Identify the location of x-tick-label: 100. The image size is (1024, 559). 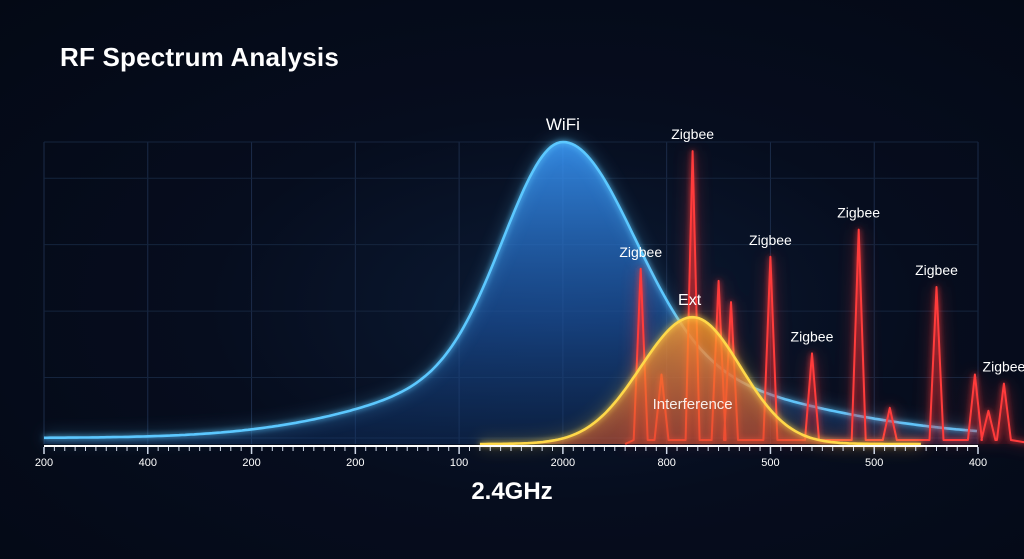
(459, 463).